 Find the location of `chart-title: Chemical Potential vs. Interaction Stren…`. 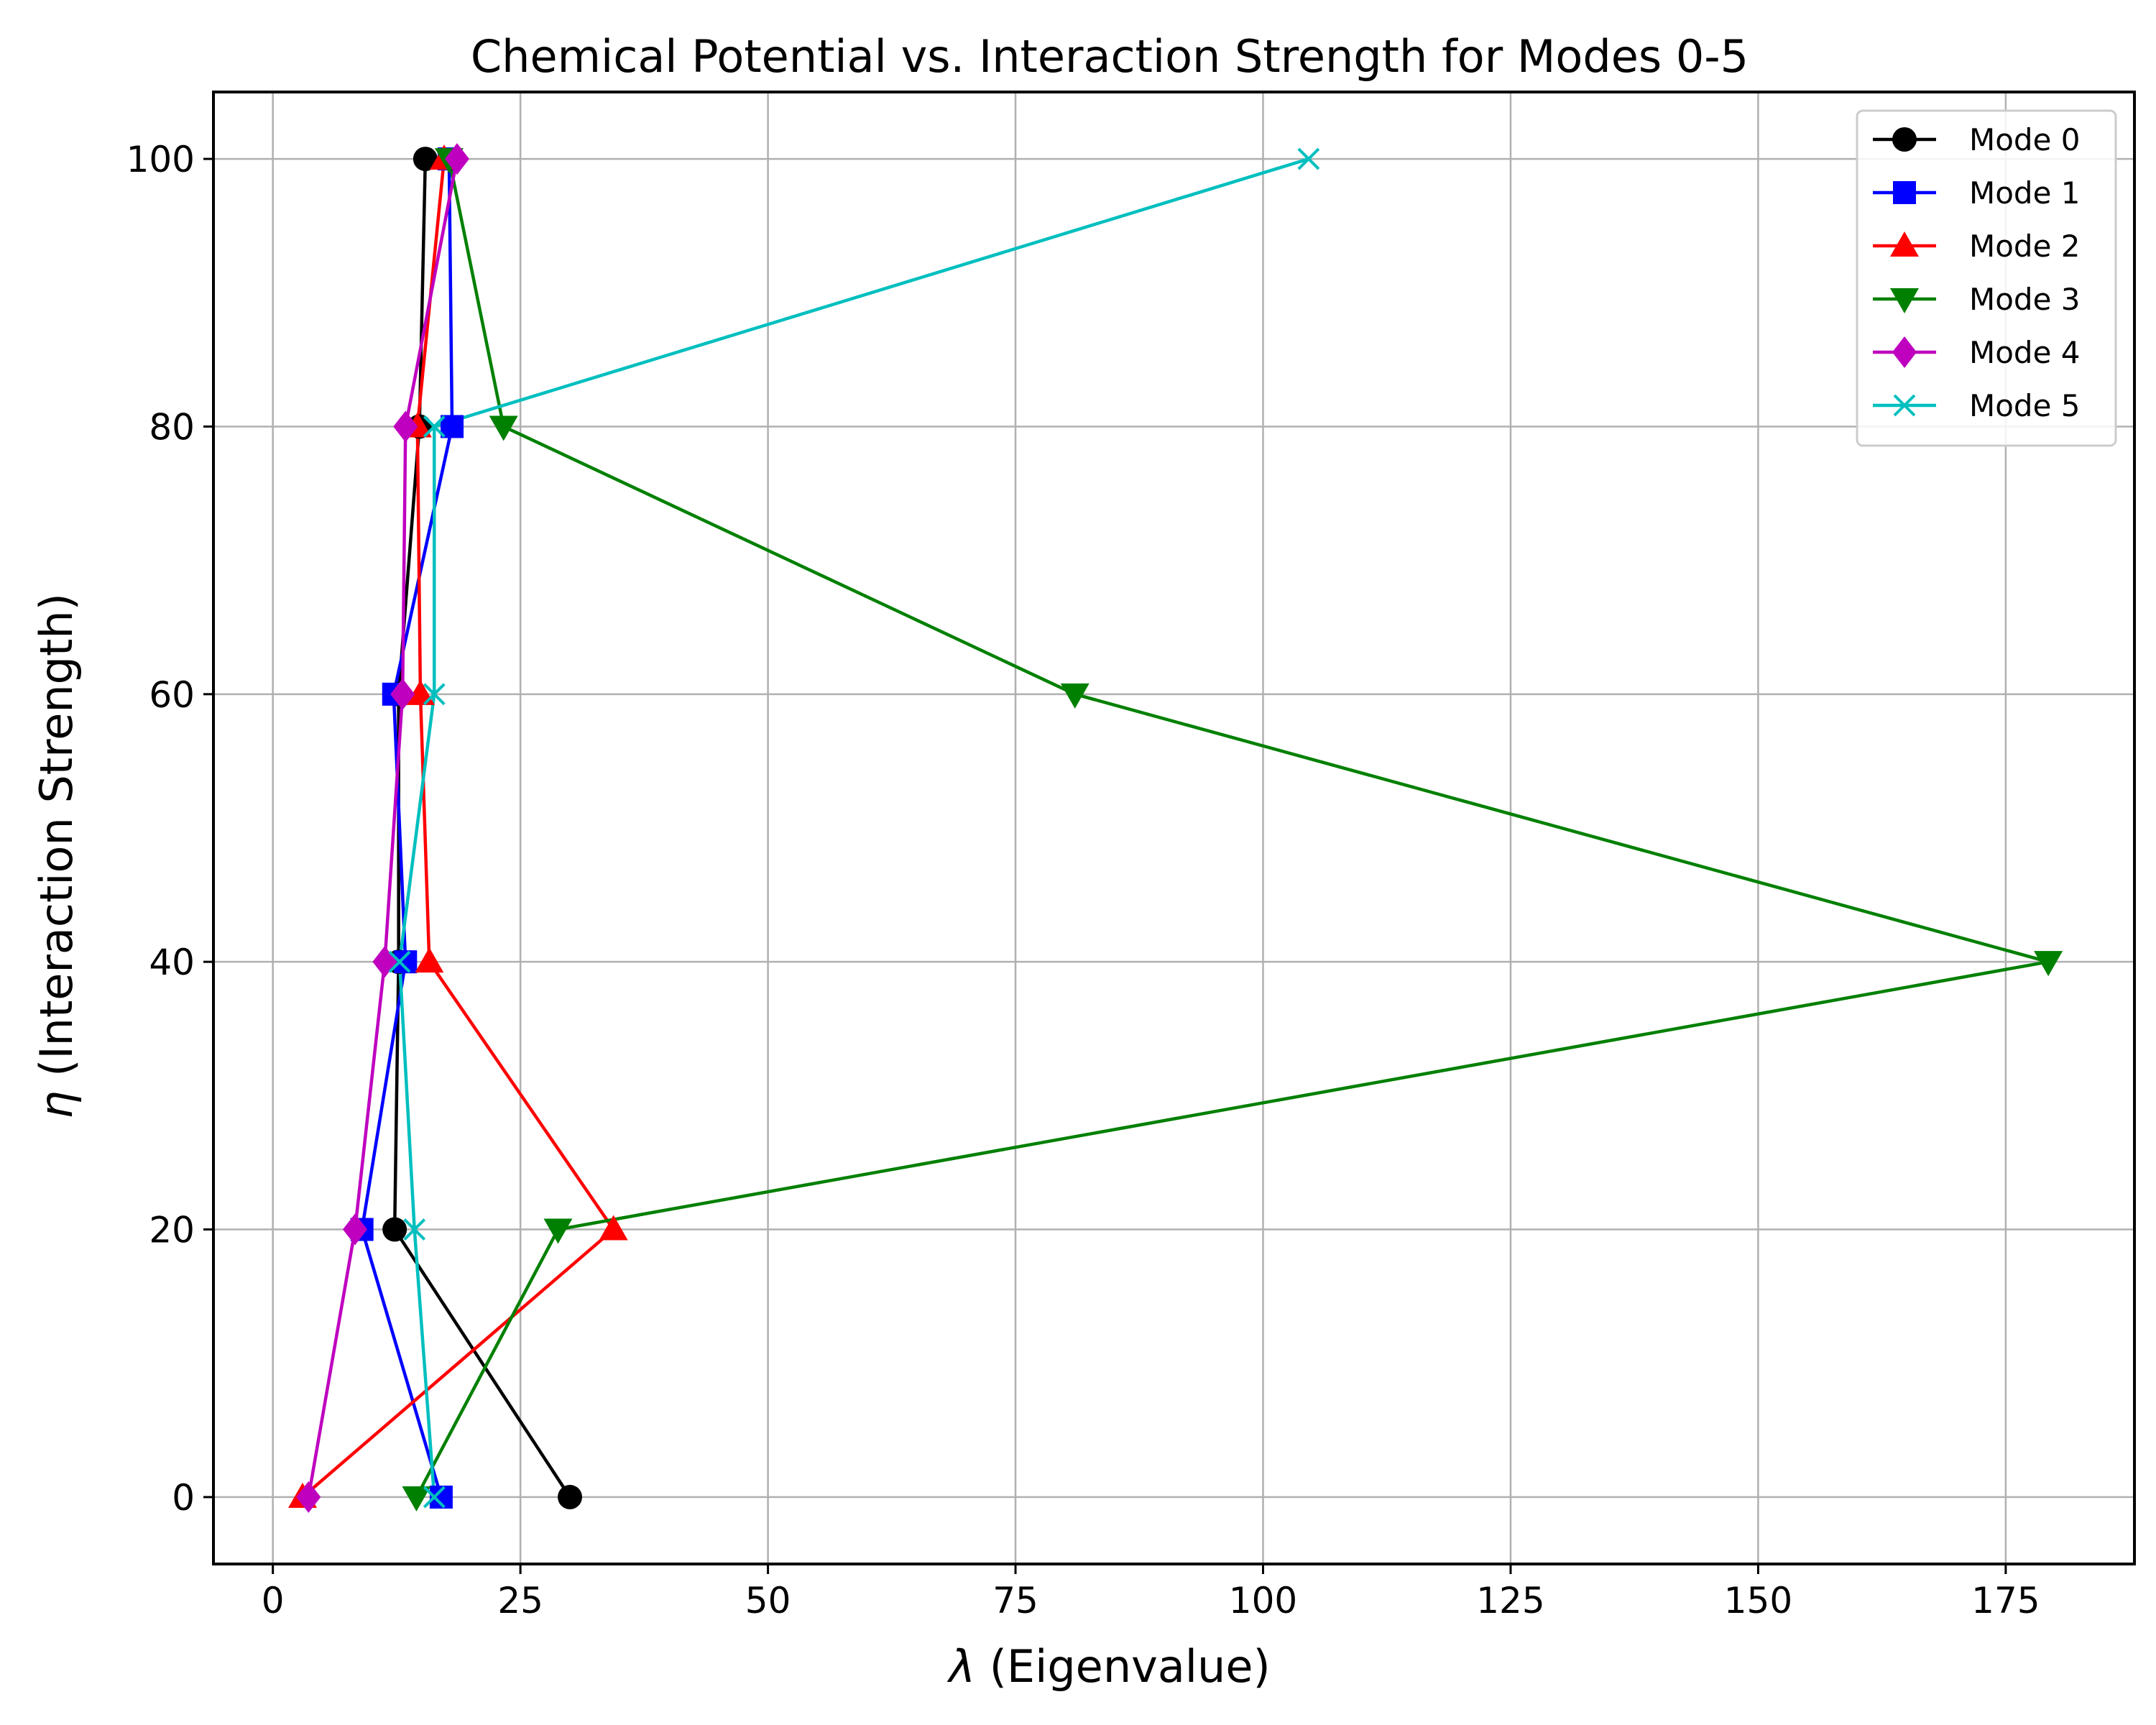

chart-title: Chemical Potential vs. Interaction Stren… is located at coordinates (1110, 56).